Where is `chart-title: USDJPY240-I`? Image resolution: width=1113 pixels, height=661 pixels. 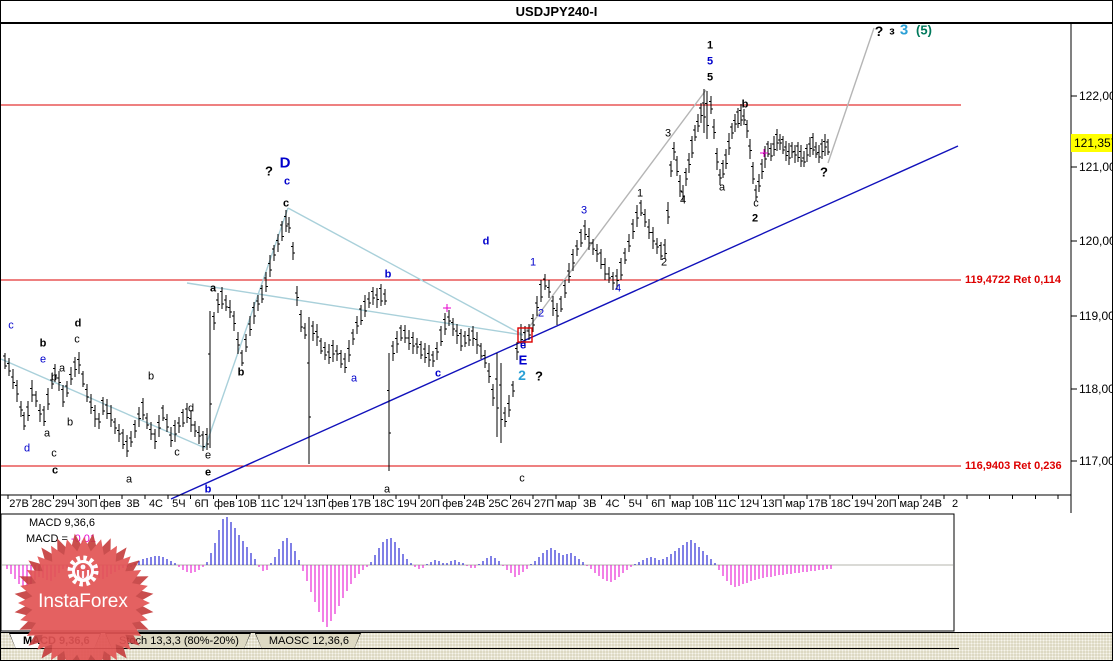 chart-title: USDJPY240-I is located at coordinates (556, 11).